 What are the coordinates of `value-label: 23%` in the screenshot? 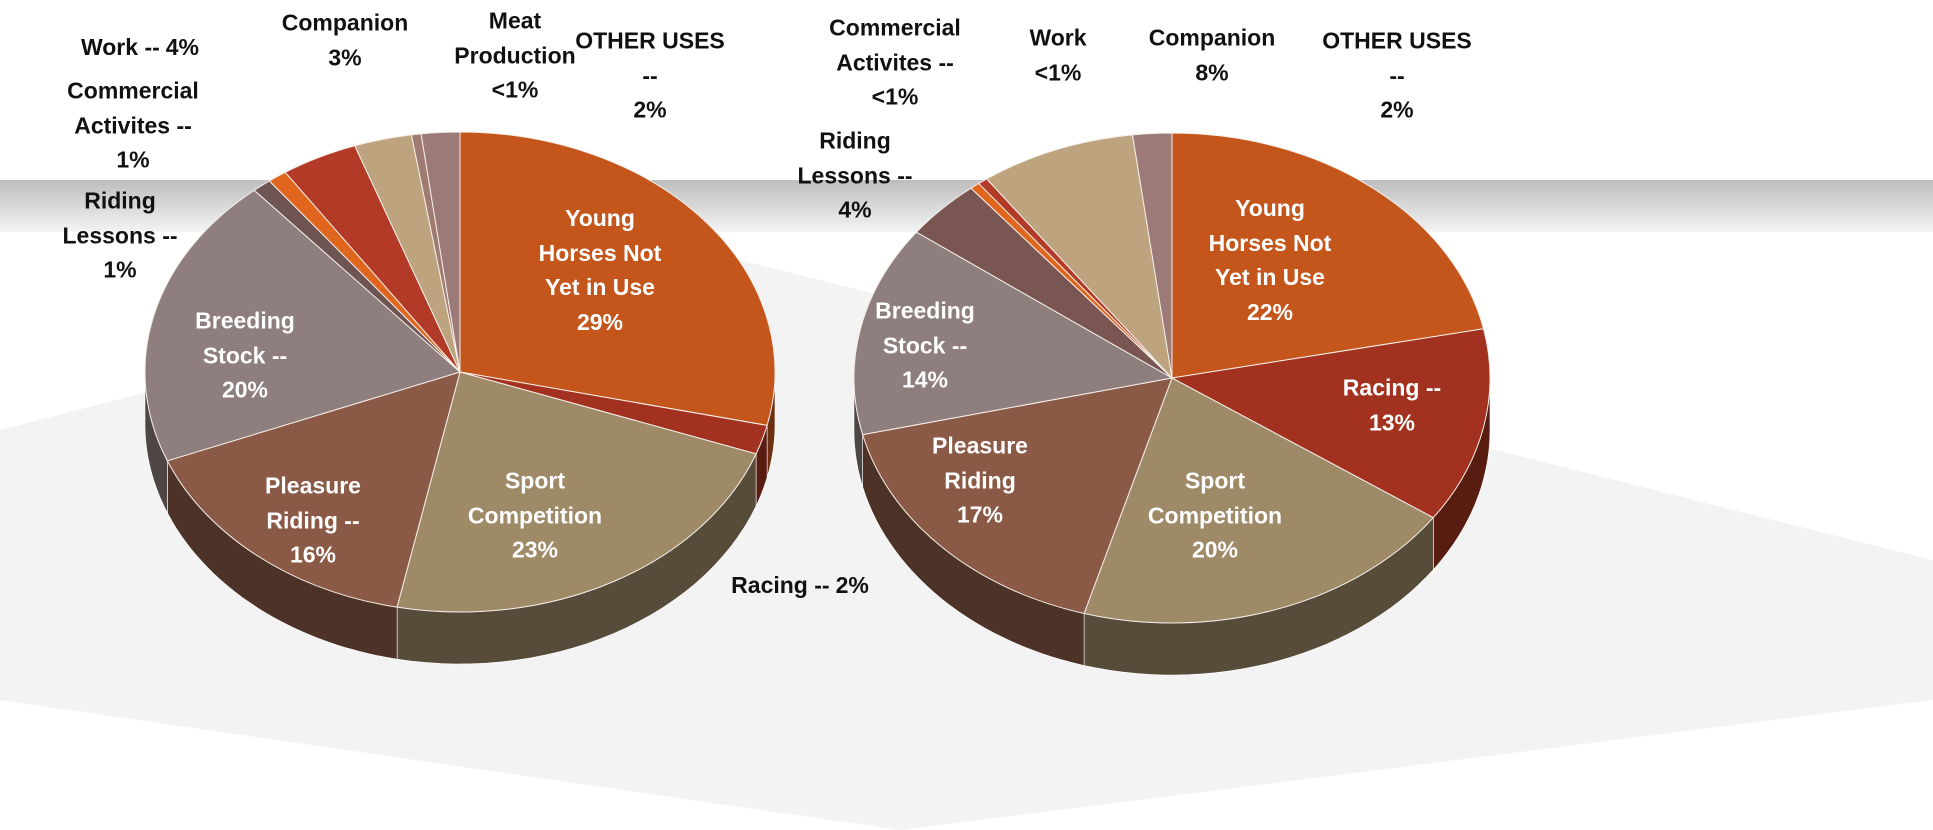 It's located at (535, 549).